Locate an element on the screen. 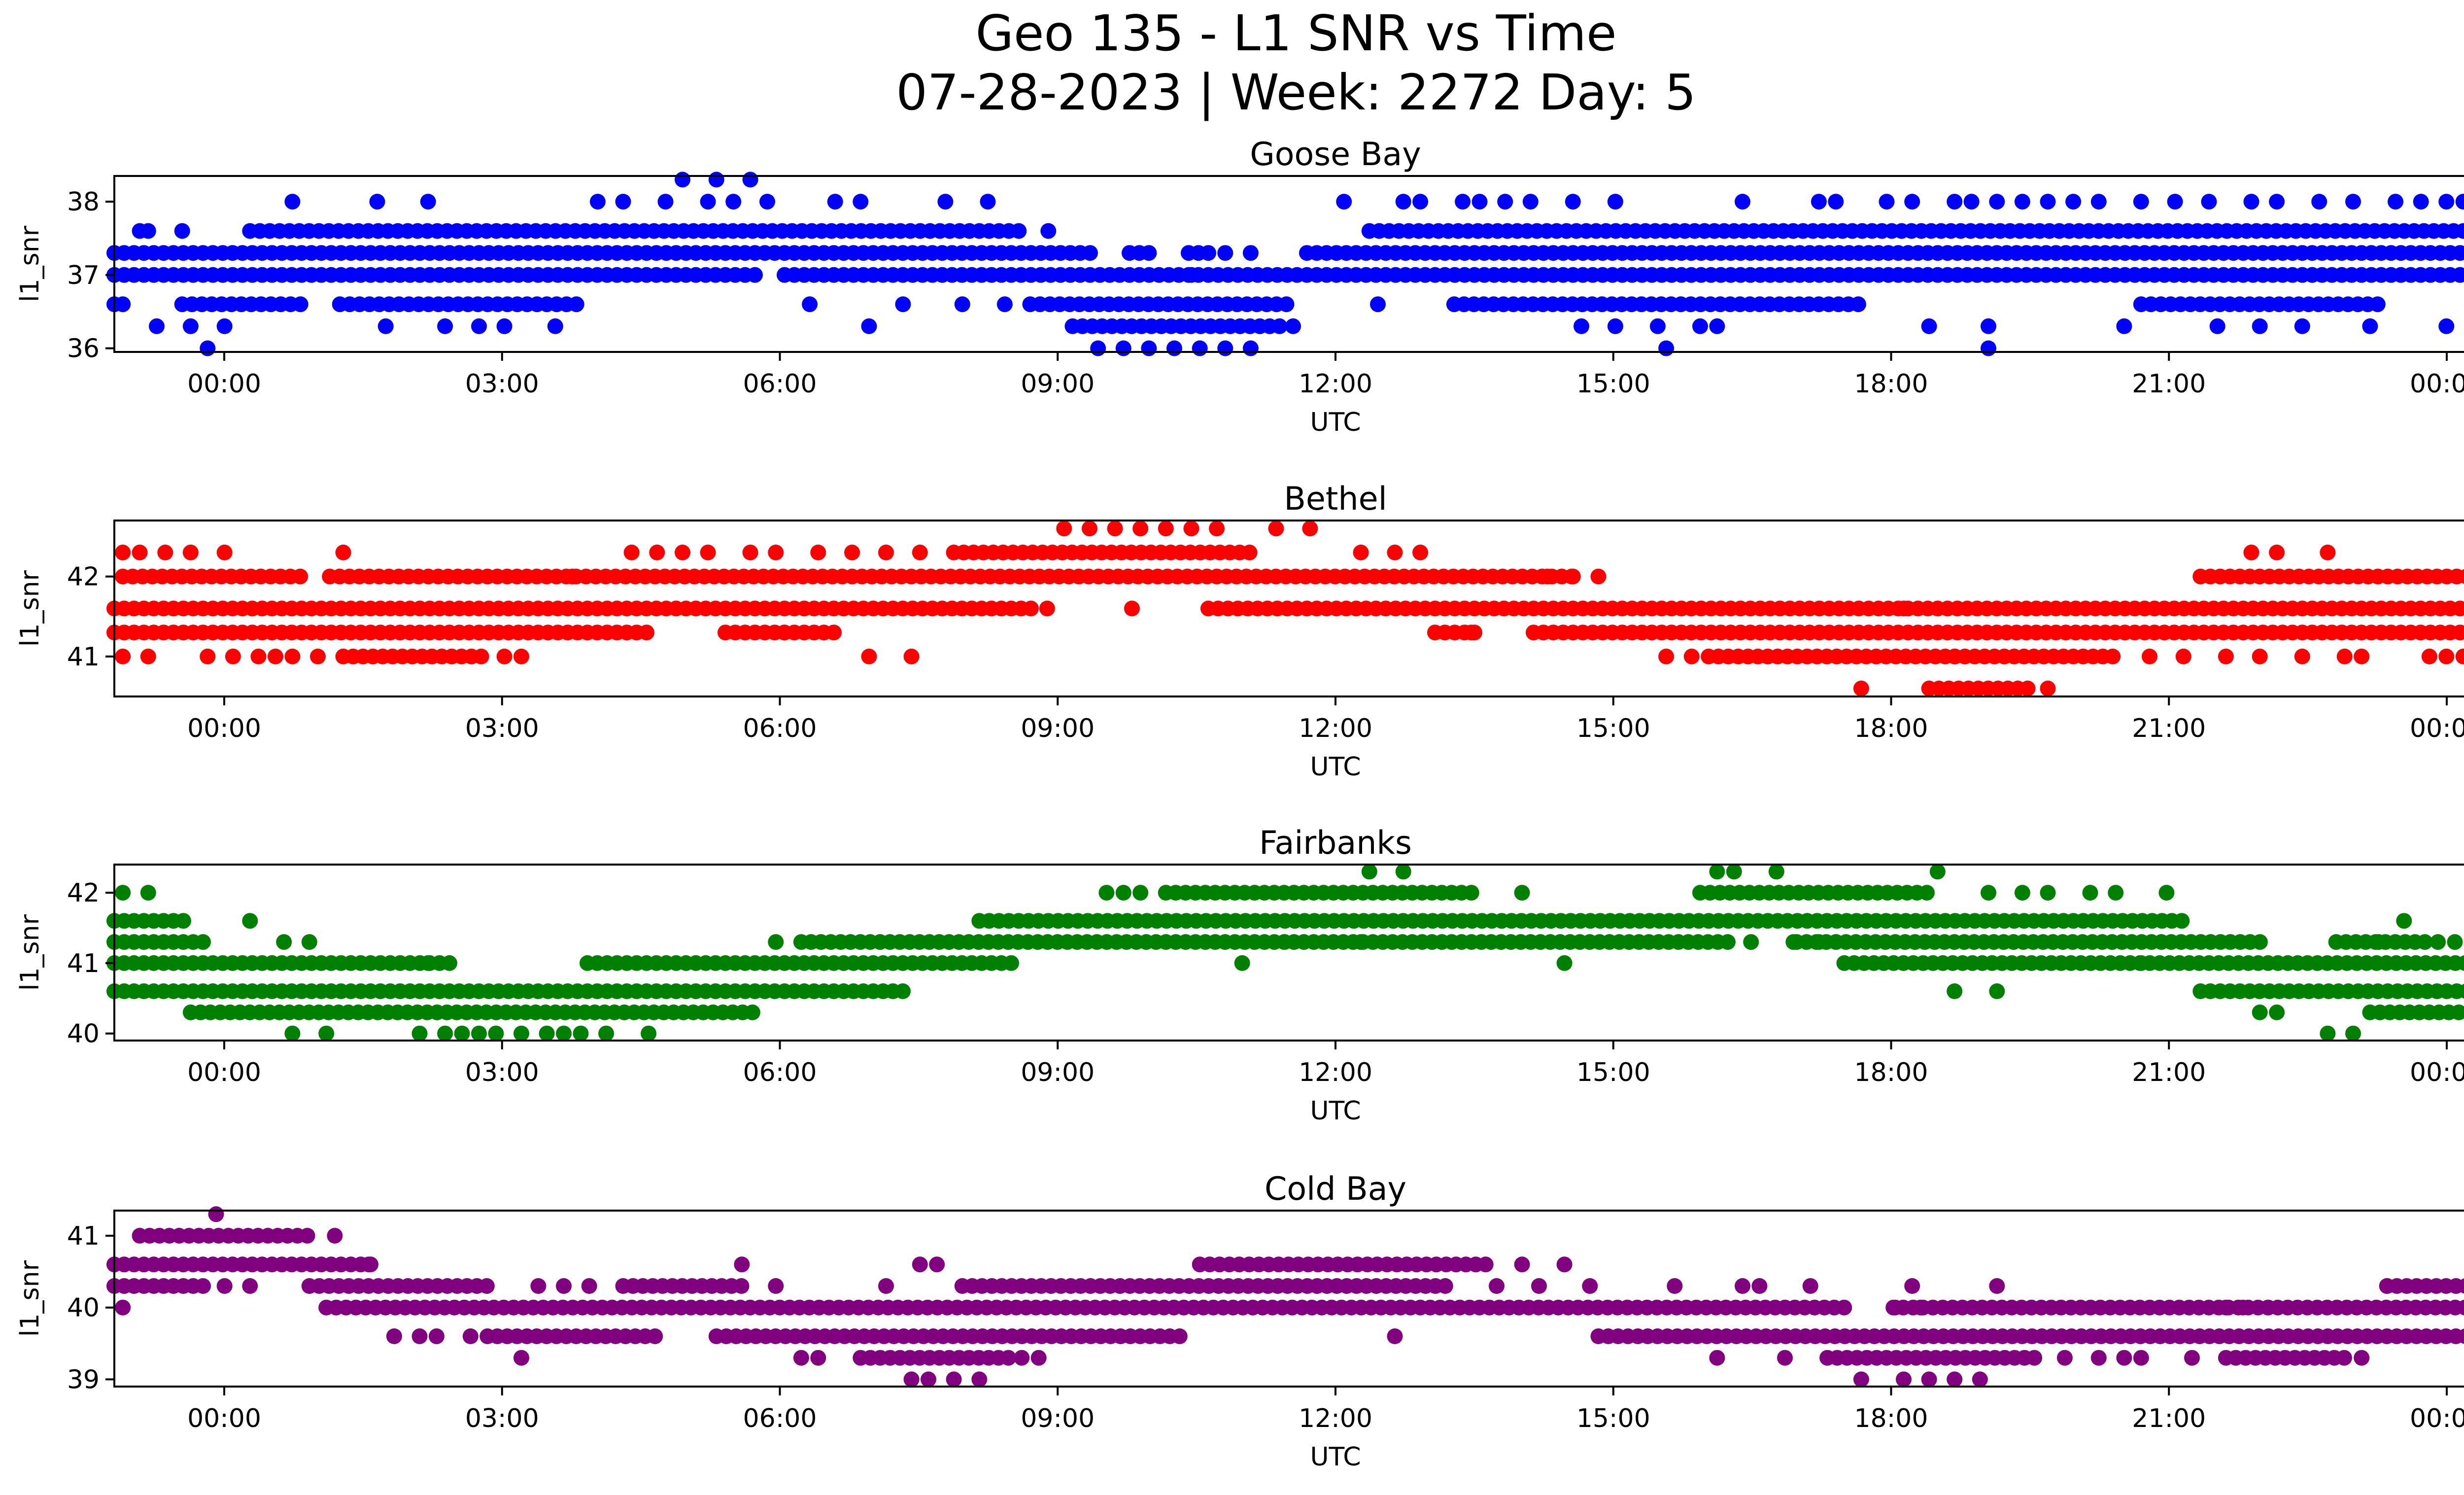  x-tick-label: 03:00 is located at coordinates (502, 1072).